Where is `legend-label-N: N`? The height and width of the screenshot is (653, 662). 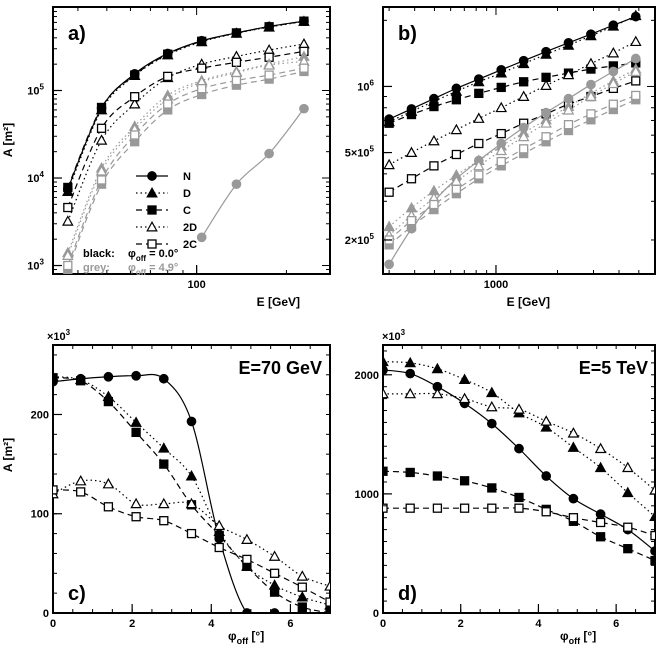
legend-label-N: N is located at coordinates (187, 177).